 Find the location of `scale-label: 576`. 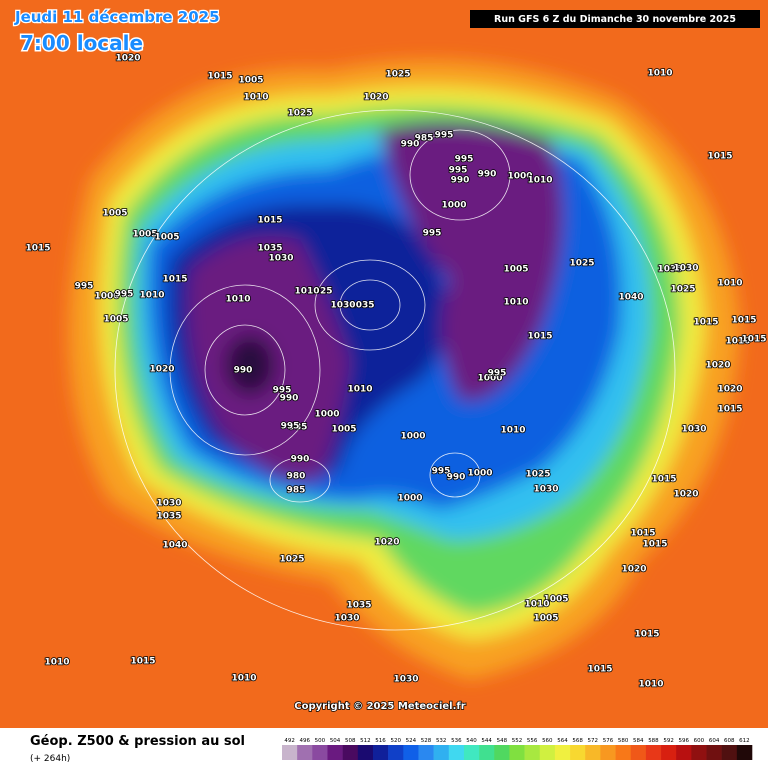

scale-label: 576 is located at coordinates (608, 741).